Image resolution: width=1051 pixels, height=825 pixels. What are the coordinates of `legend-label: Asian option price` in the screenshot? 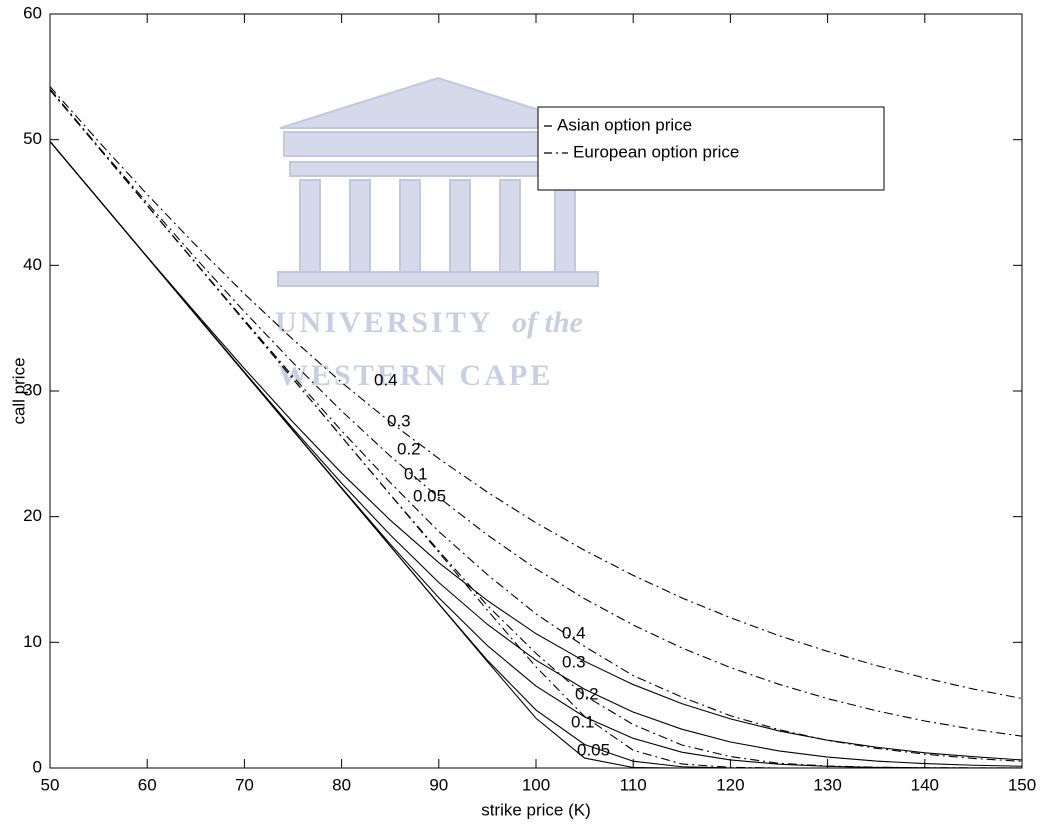 It's located at (624, 124).